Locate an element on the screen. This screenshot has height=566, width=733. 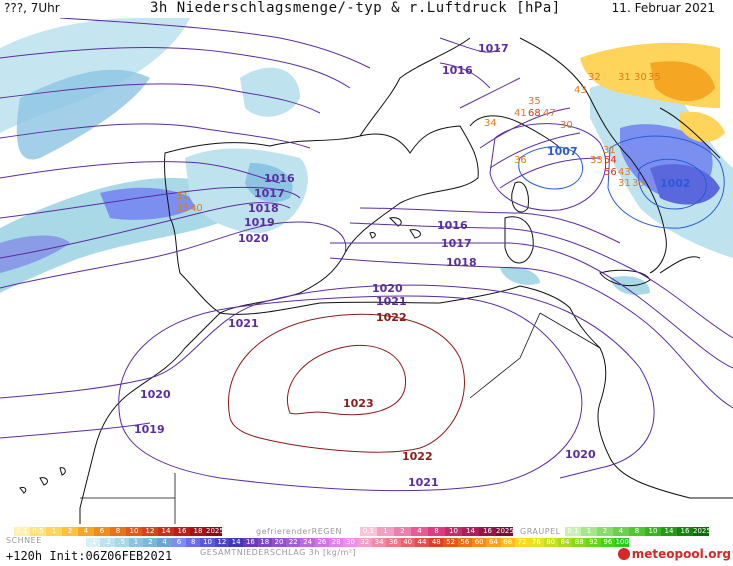
precip-value: 32 is located at coordinates (594, 77).